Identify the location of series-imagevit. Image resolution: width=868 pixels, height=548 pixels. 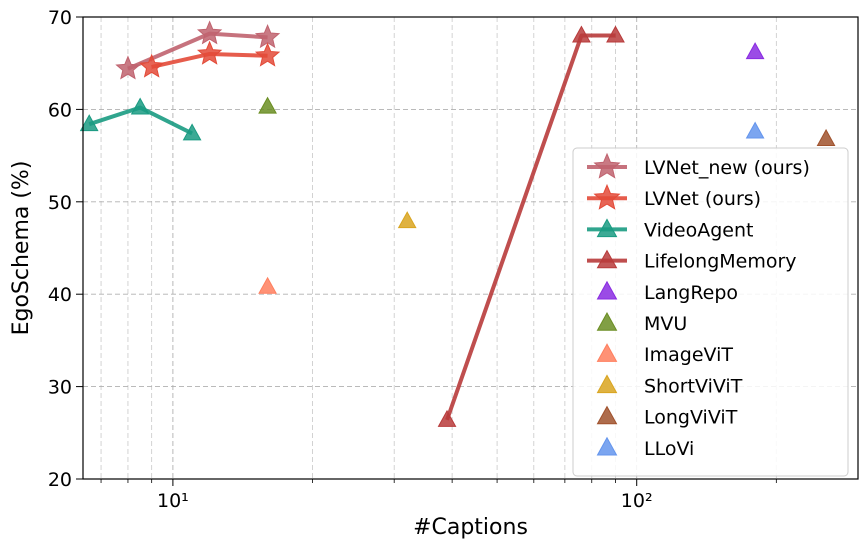
(267, 285).